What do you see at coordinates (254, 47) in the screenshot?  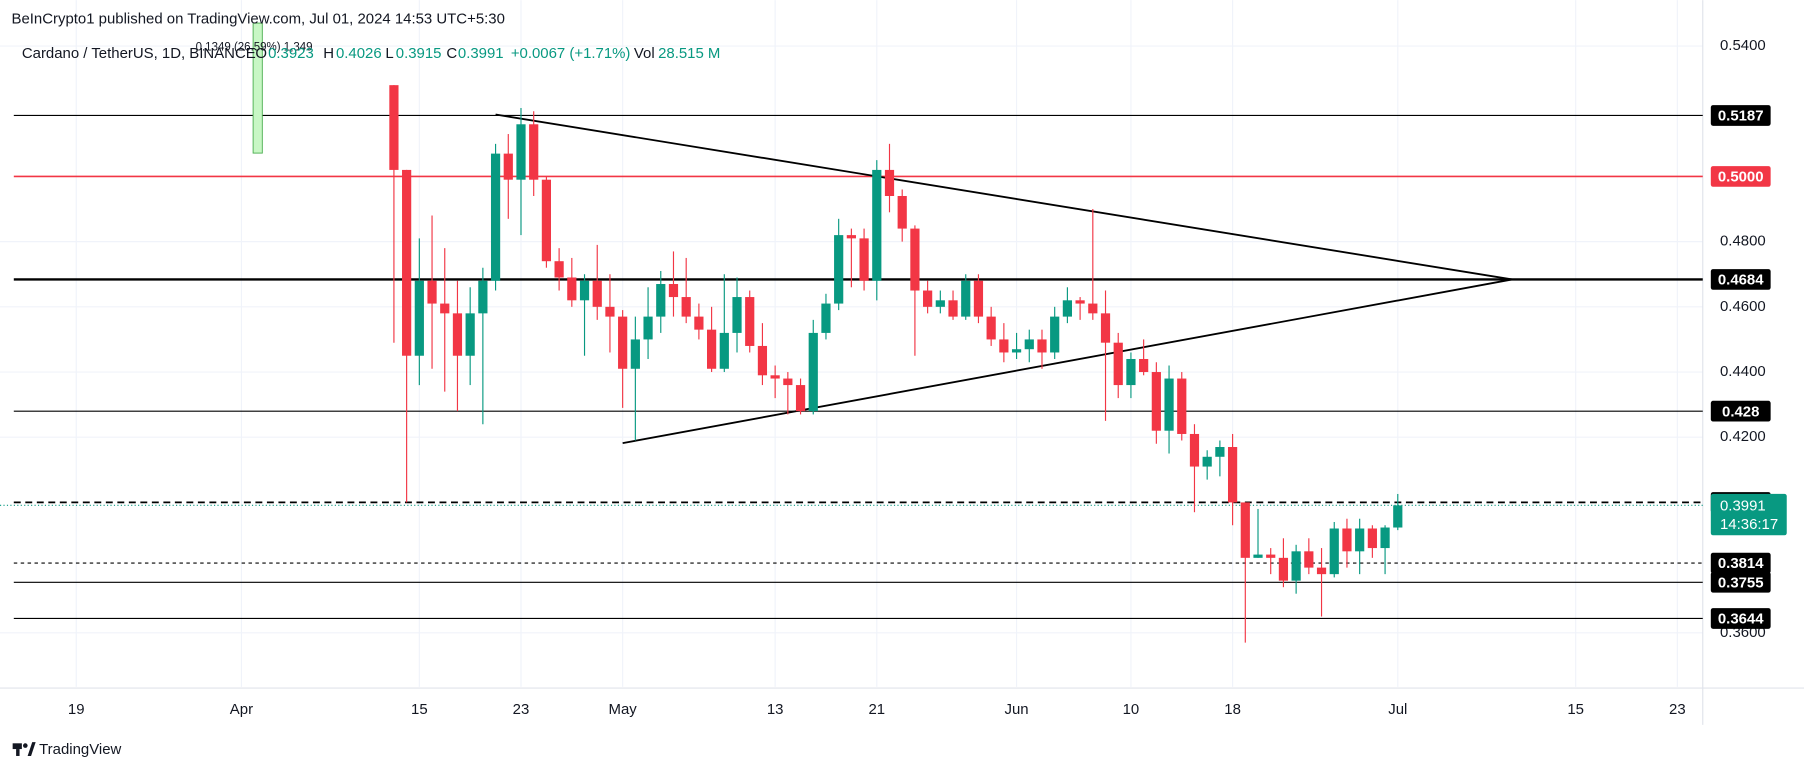 I see `measure-label: 0.1349 (26.59%) 1,349` at bounding box center [254, 47].